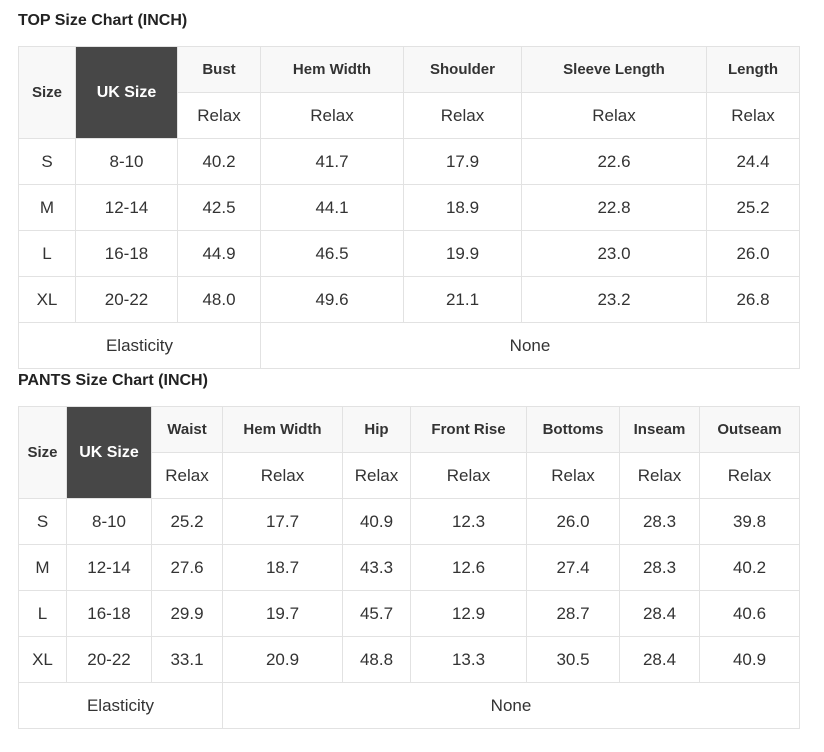 The height and width of the screenshot is (752, 824). I want to click on value-cell: 27.4, so click(573, 567).